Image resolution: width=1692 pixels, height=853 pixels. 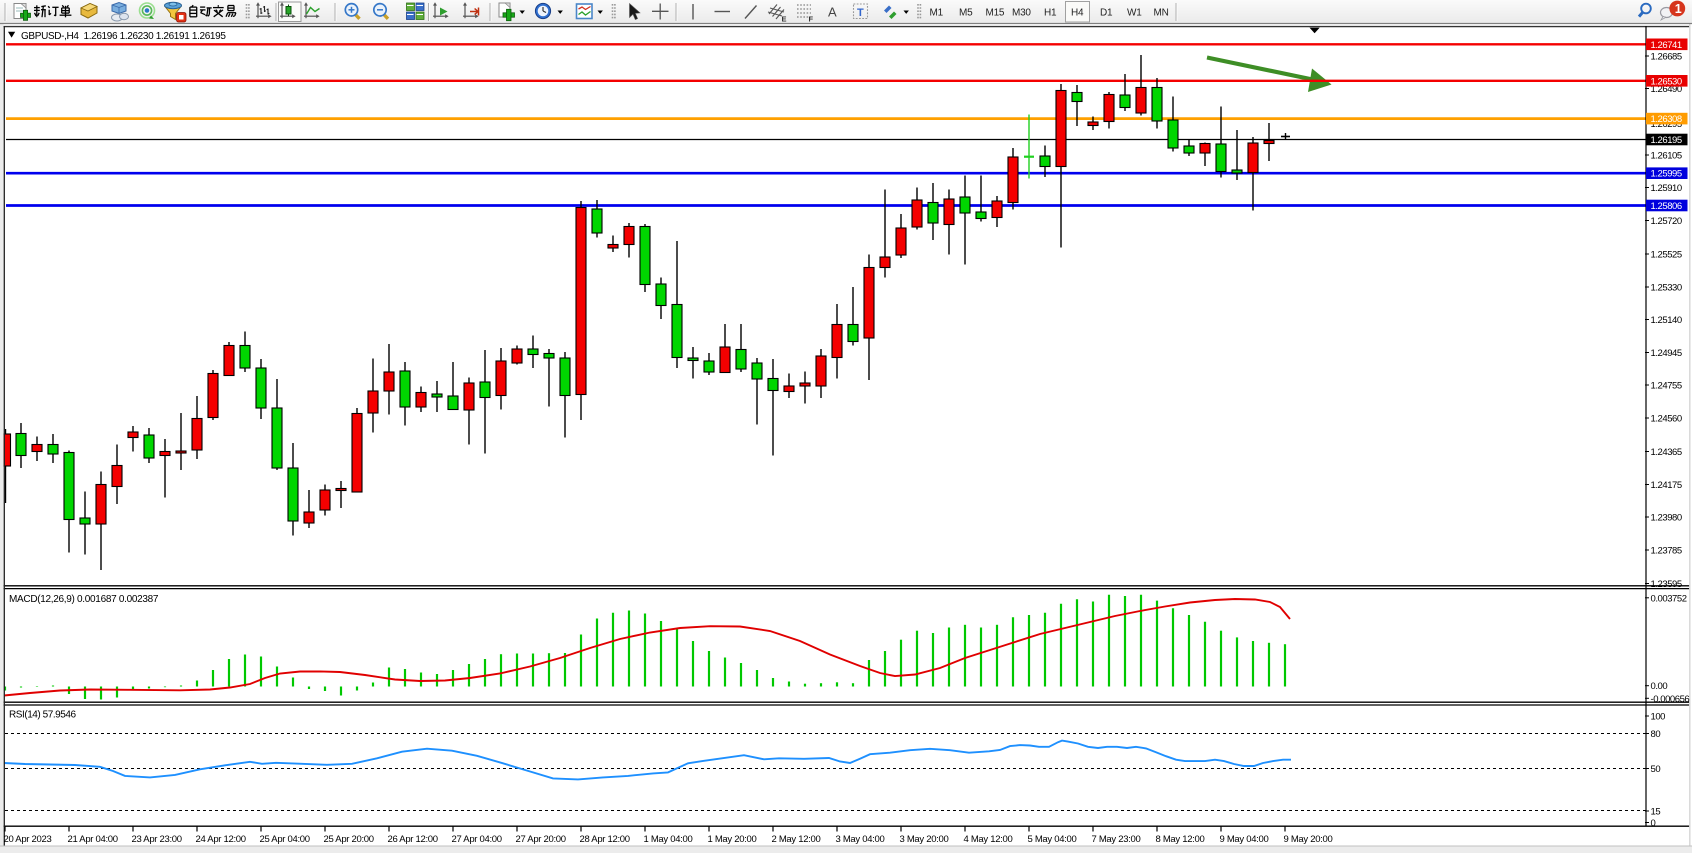 What do you see at coordinates (1678, 9) in the screenshot?
I see `svg-text: 1` at bounding box center [1678, 9].